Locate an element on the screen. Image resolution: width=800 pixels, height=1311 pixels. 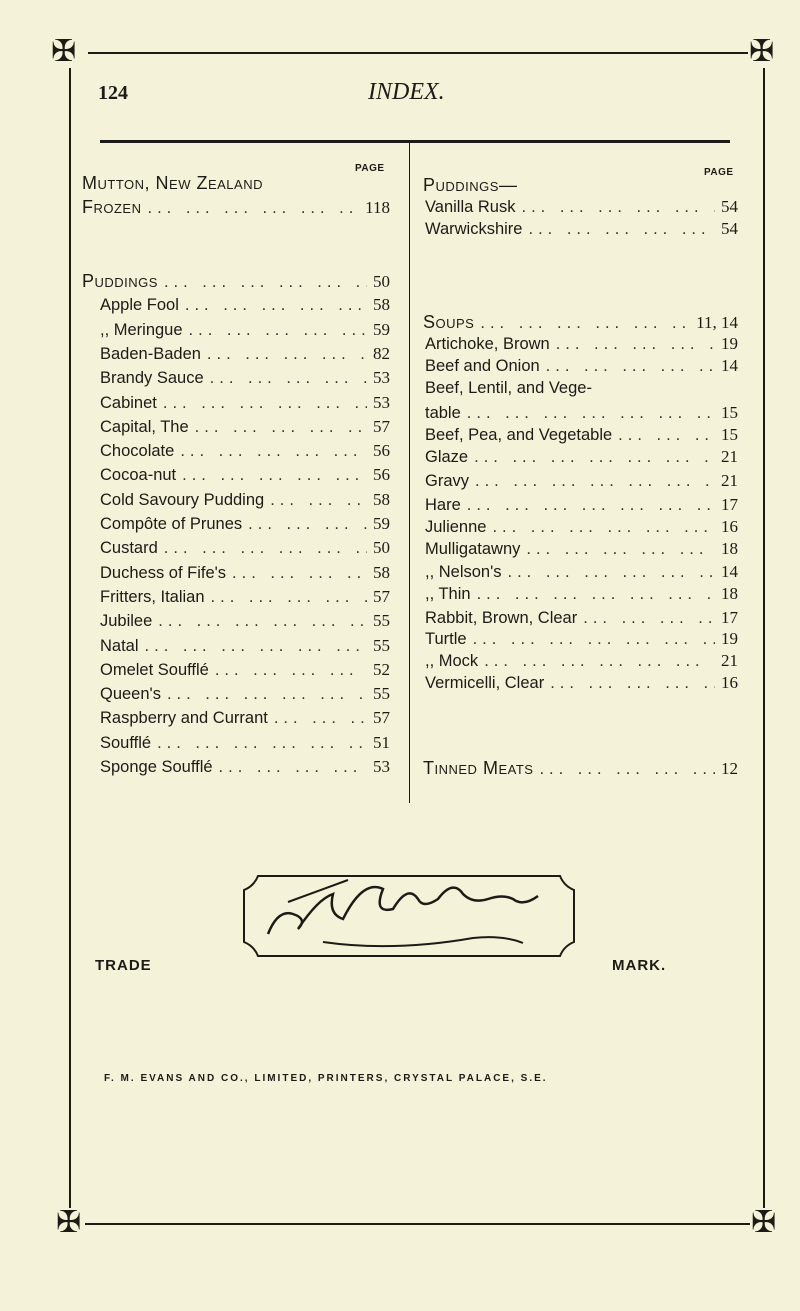
entry-page: 12 is located at coordinates (729, 768).